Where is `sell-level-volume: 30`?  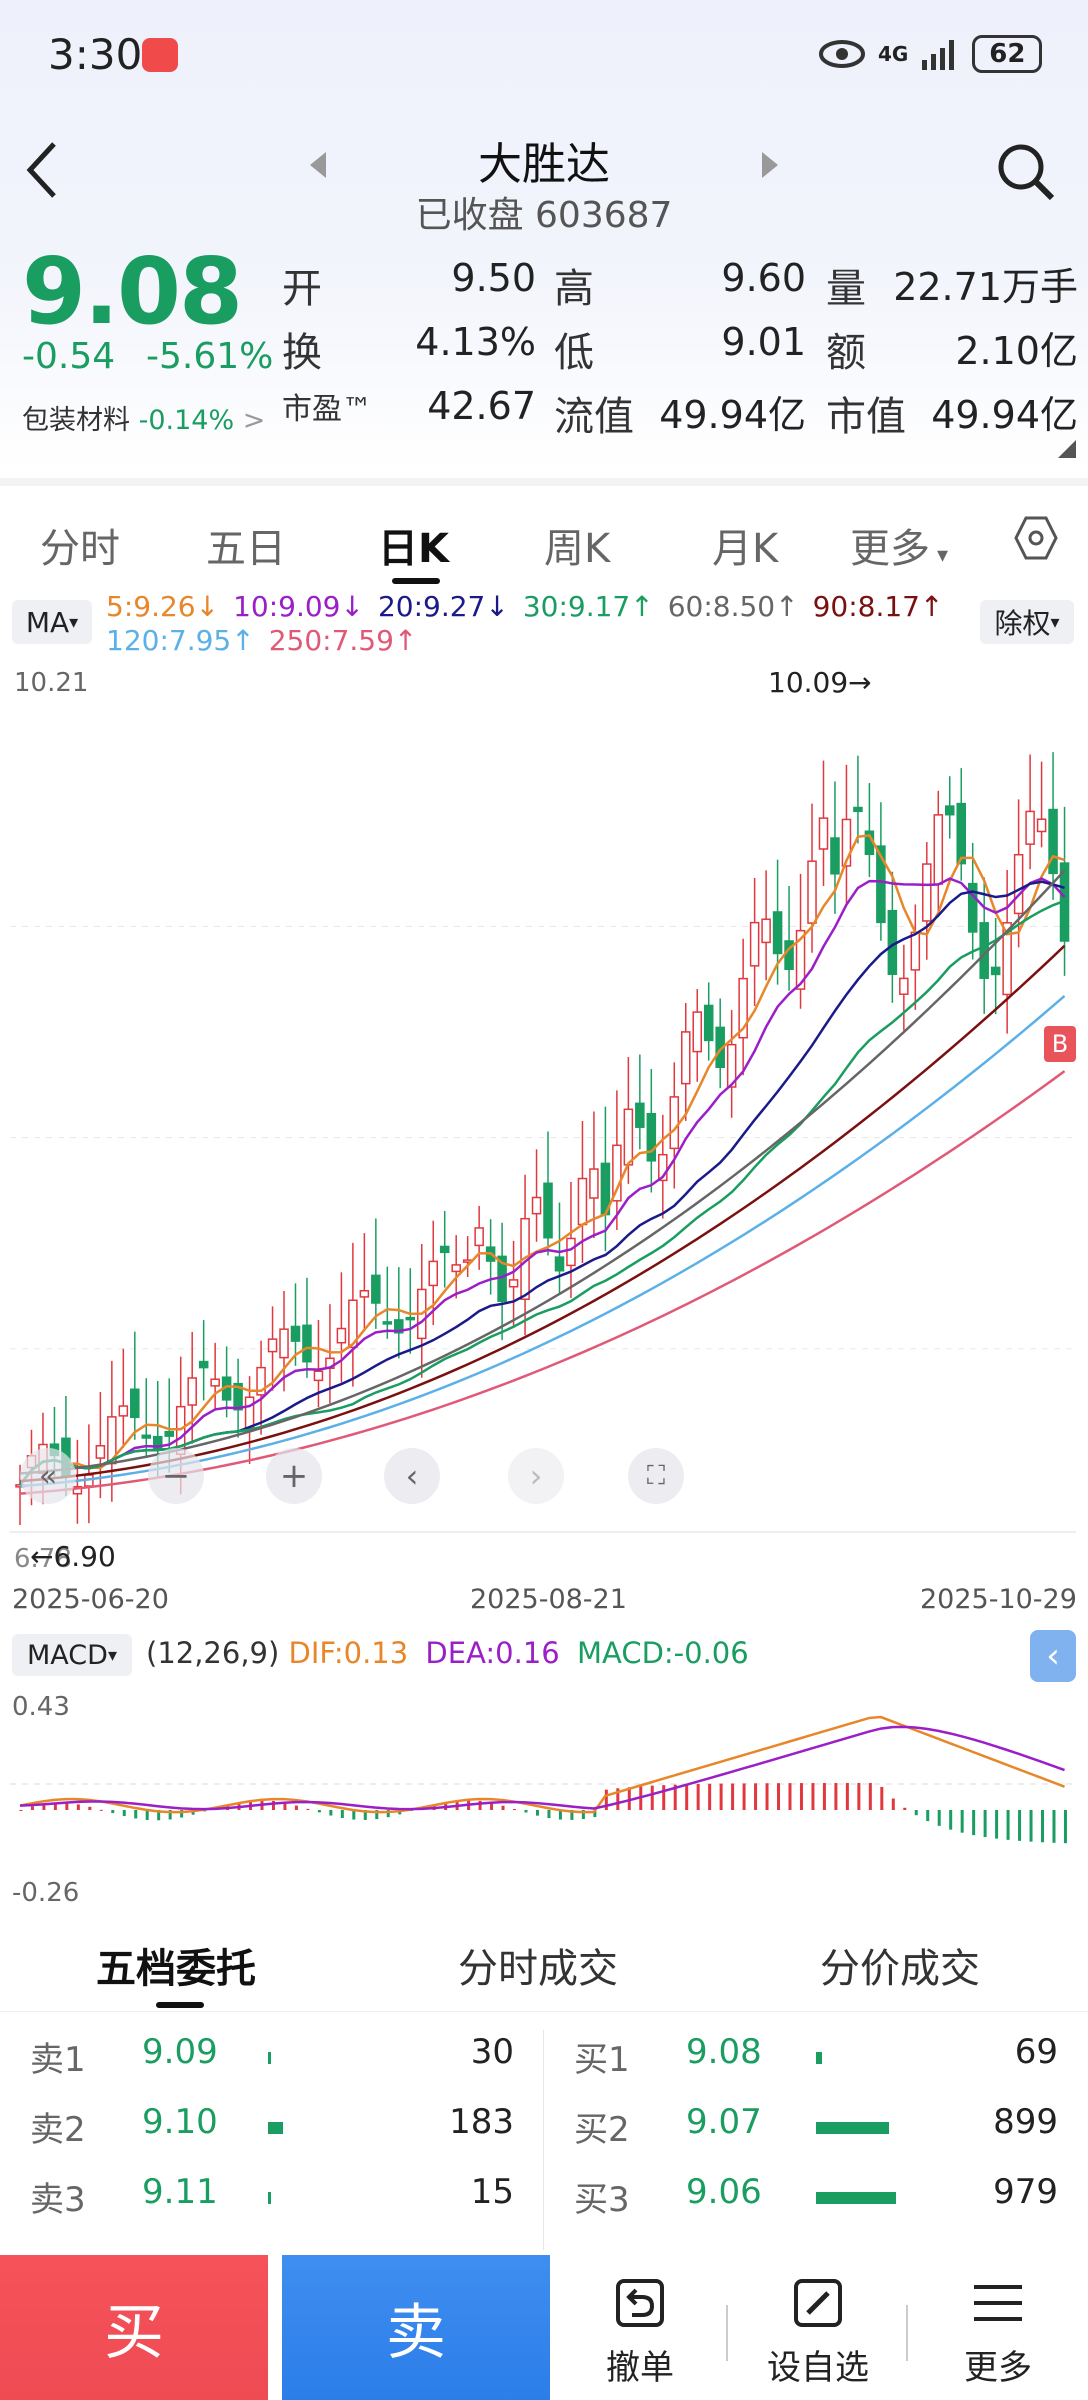
sell-level-volume: 30 is located at coordinates (492, 2052).